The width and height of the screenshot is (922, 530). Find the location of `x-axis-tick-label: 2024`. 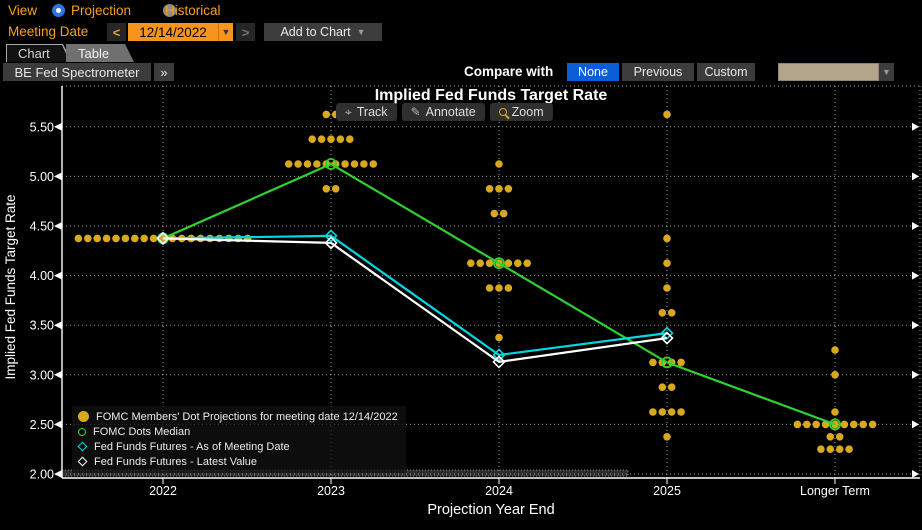

x-axis-tick-label: 2024 is located at coordinates (499, 491).